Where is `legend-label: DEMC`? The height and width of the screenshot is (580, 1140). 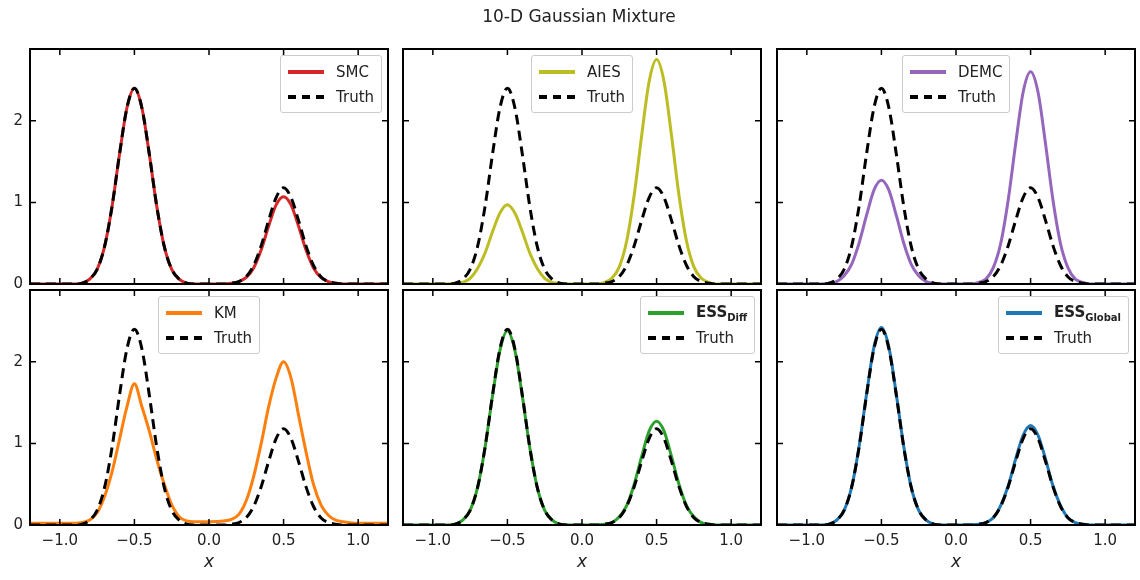 legend-label: DEMC is located at coordinates (980, 71).